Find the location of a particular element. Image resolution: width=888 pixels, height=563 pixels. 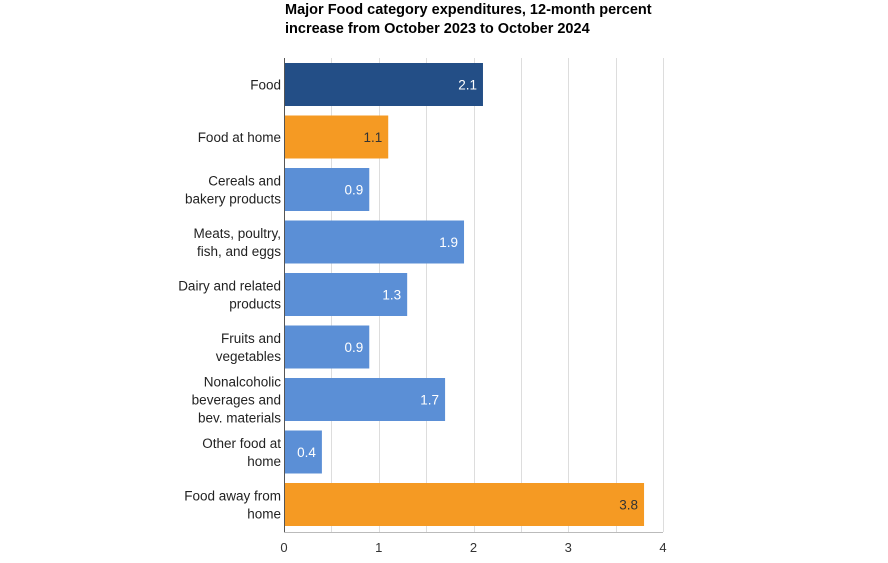

category-label-line: beverages and is located at coordinates (236, 400).